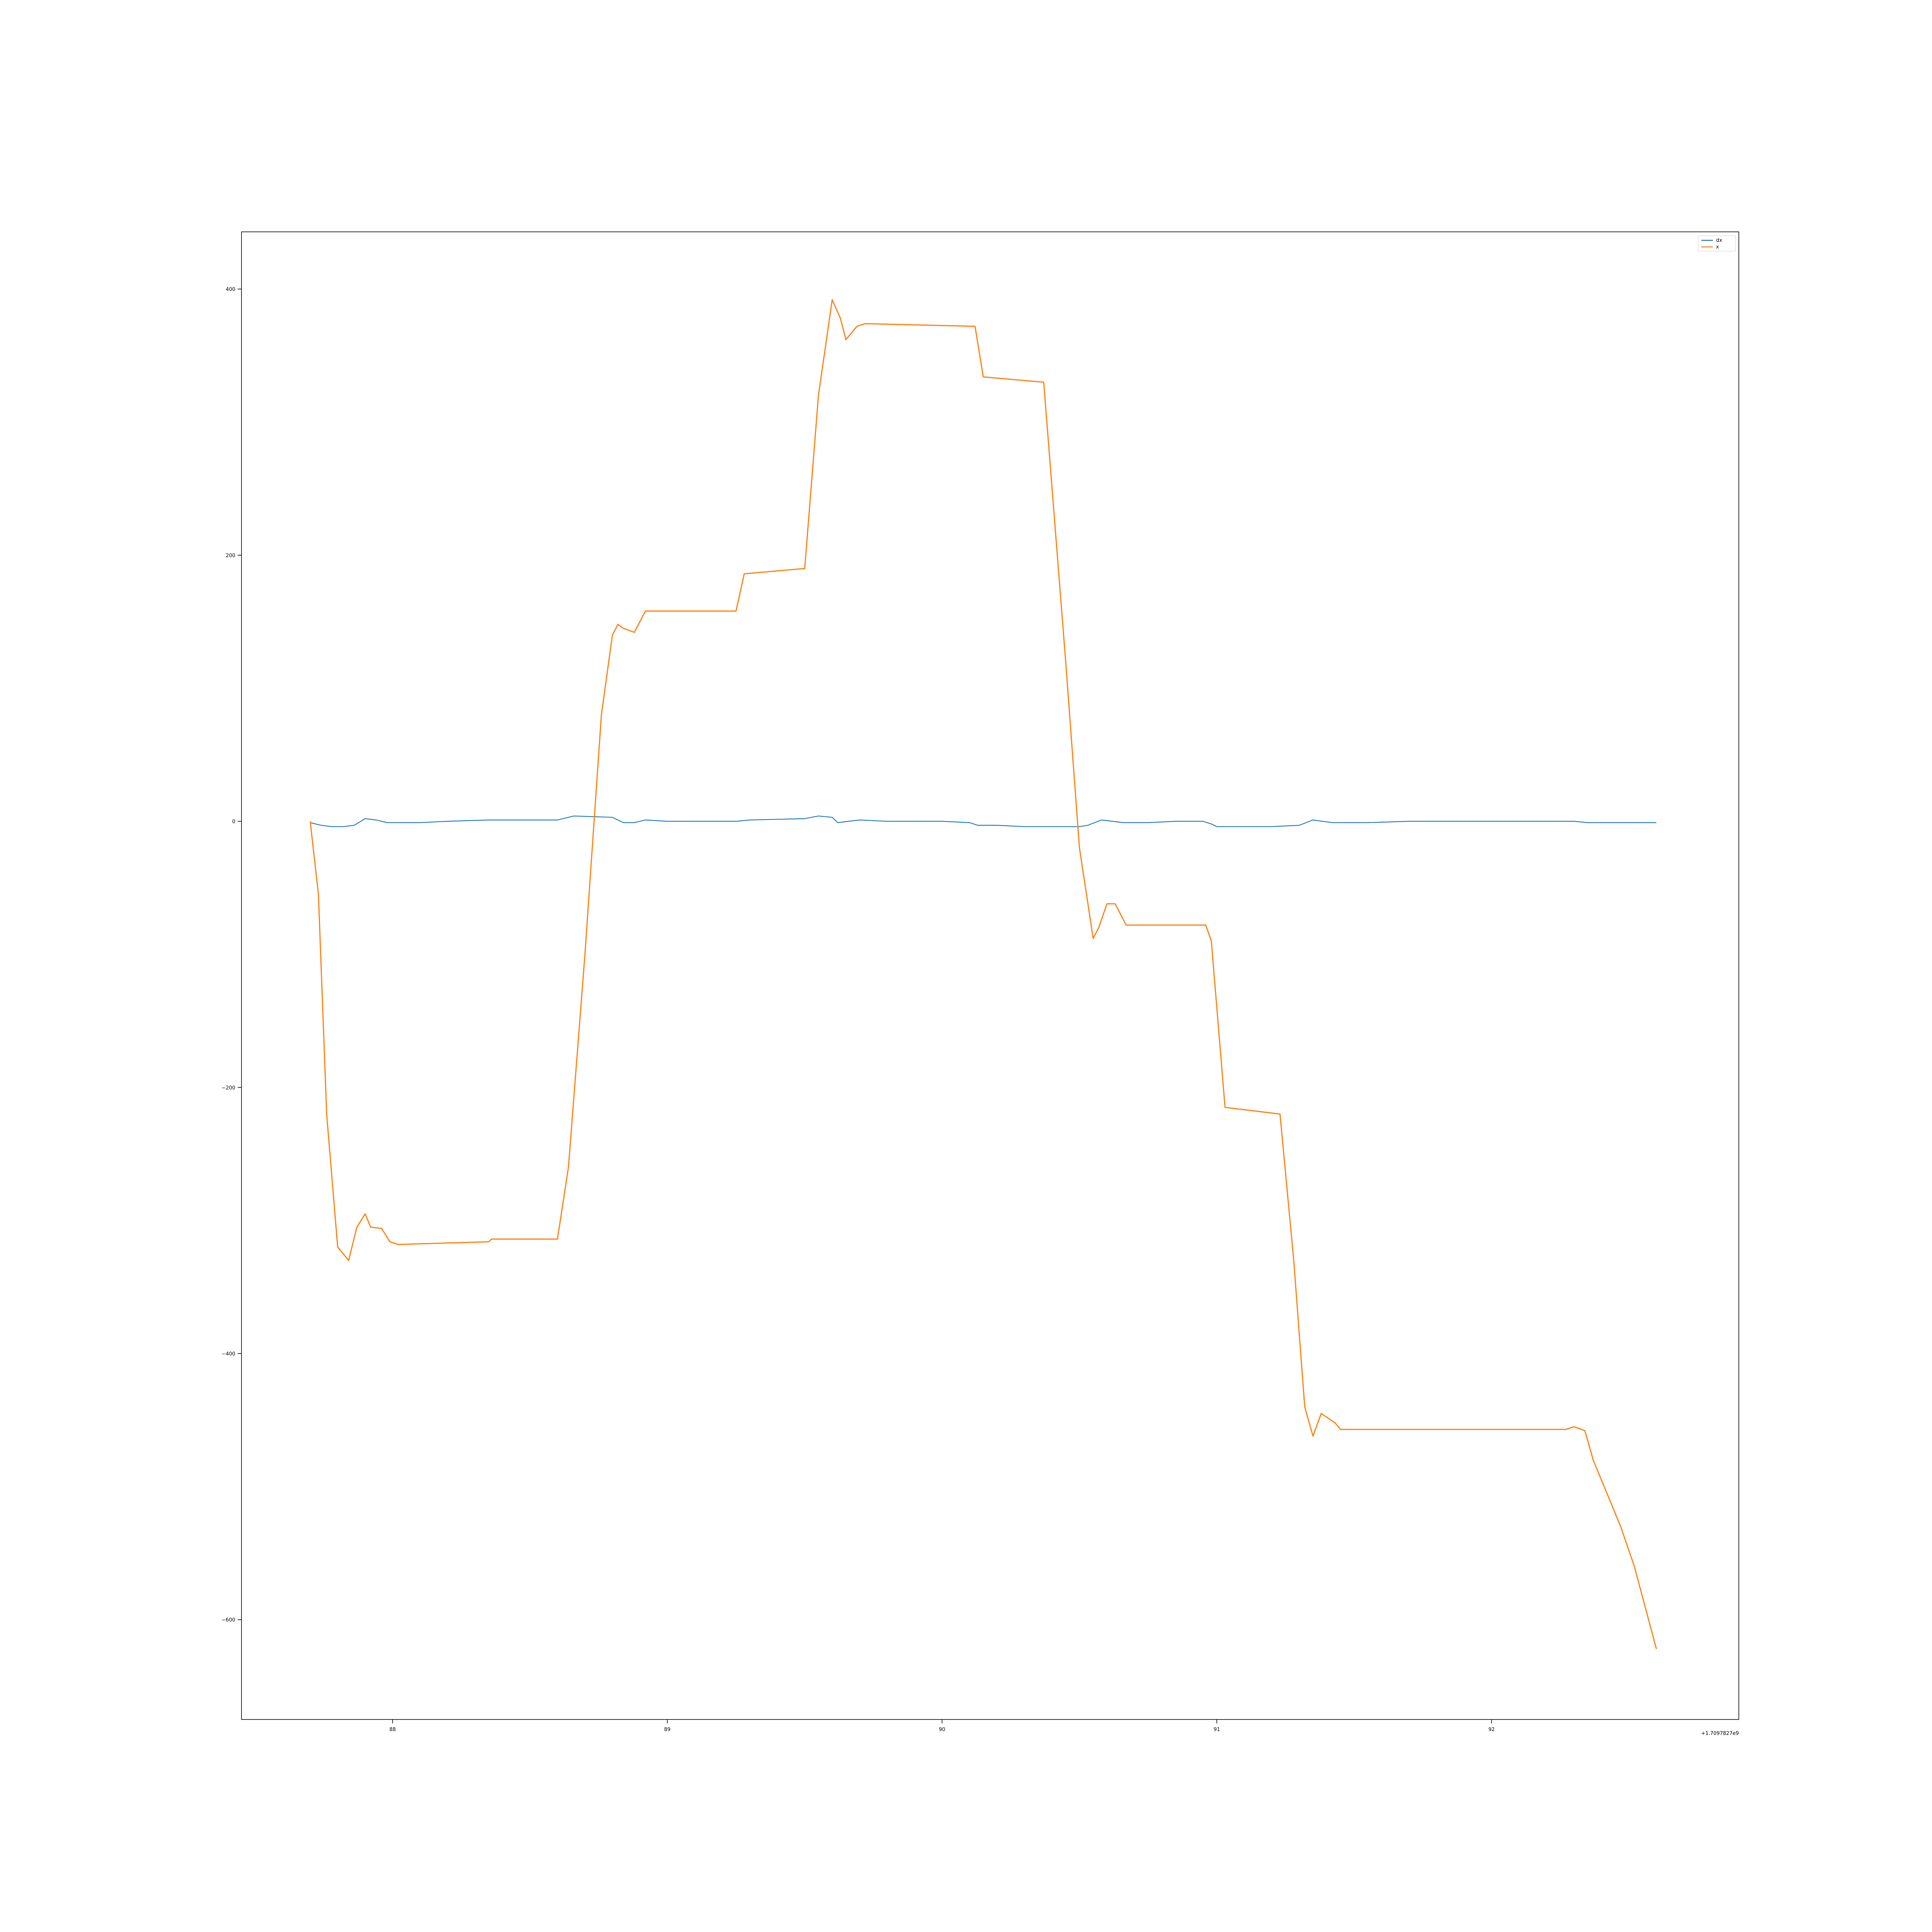 This screenshot has height=1932, width=1932. I want to click on y-tick-label: −600, so click(228, 1620).